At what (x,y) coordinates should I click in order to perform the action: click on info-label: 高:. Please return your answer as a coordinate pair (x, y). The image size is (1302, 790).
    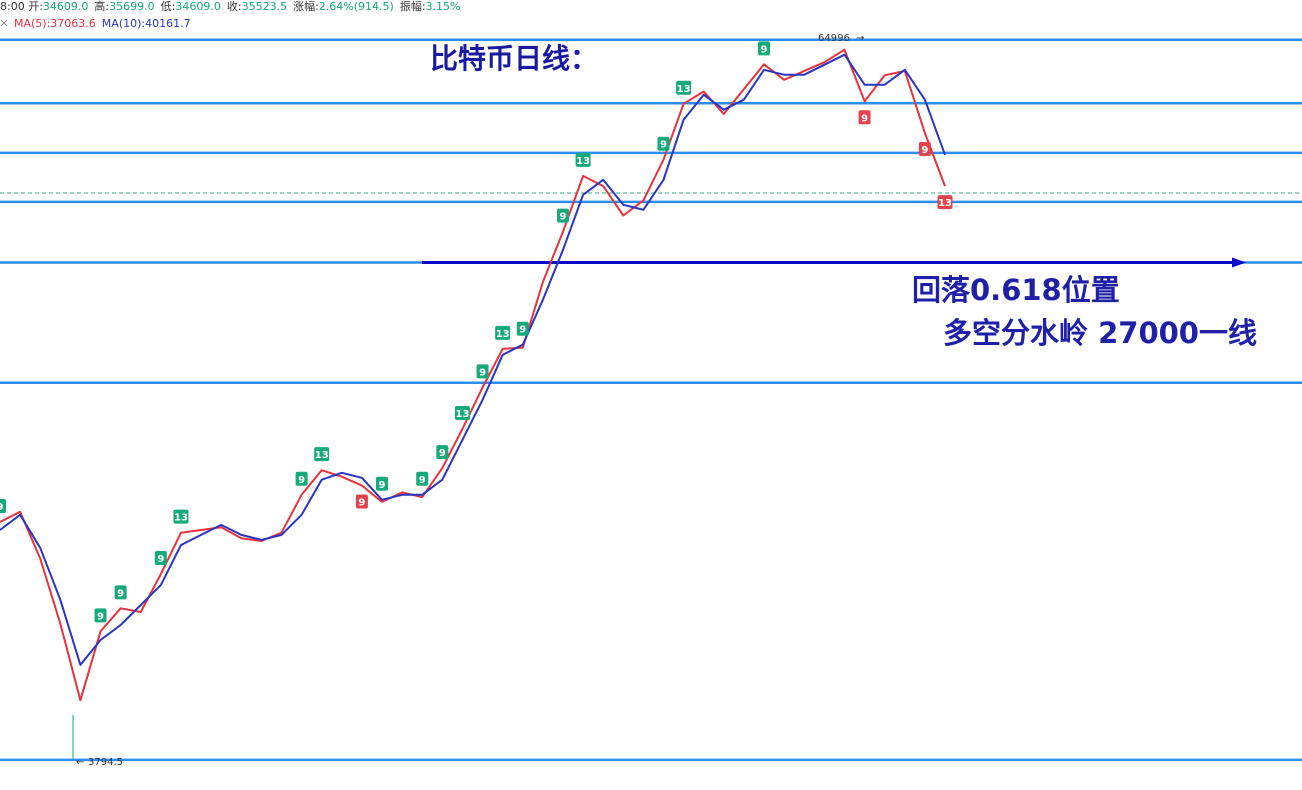
    Looking at the image, I should click on (102, 6).